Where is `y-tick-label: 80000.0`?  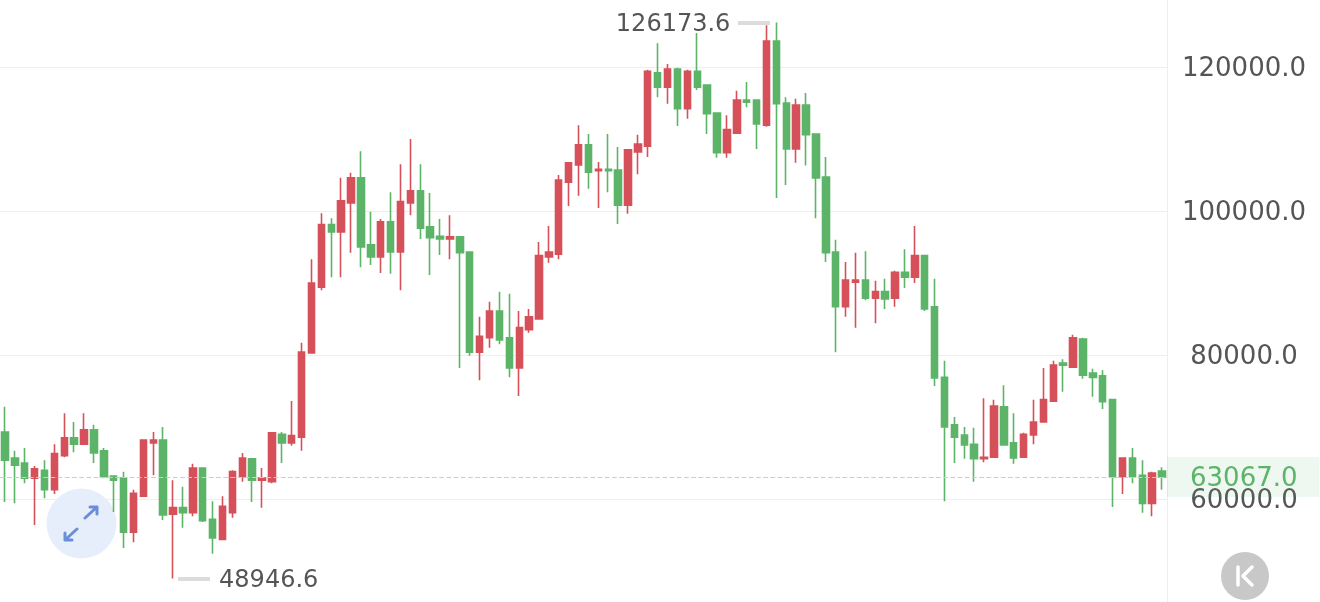 y-tick-label: 80000.0 is located at coordinates (1244, 355).